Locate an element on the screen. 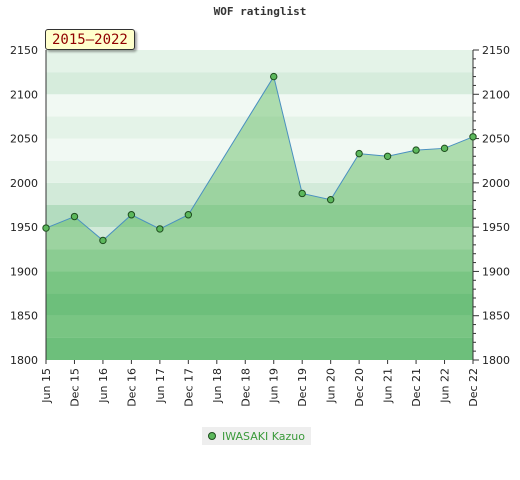 Image resolution: width=520 pixels, height=480 pixels. y-tick-label-left: 2150 is located at coordinates (24, 50).